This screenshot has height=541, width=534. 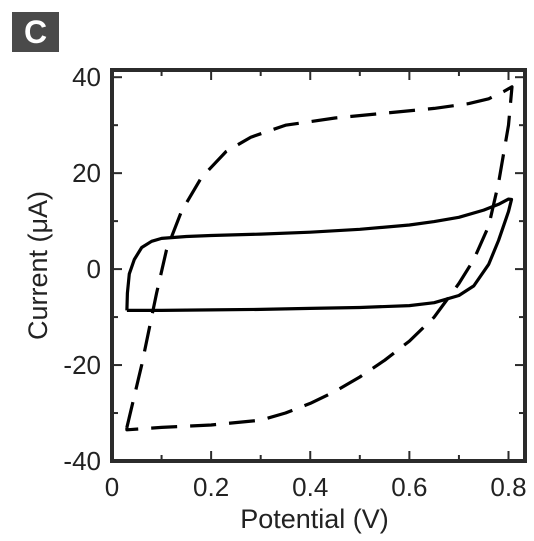 I want to click on y-tick-label: 20, so click(x=86, y=173).